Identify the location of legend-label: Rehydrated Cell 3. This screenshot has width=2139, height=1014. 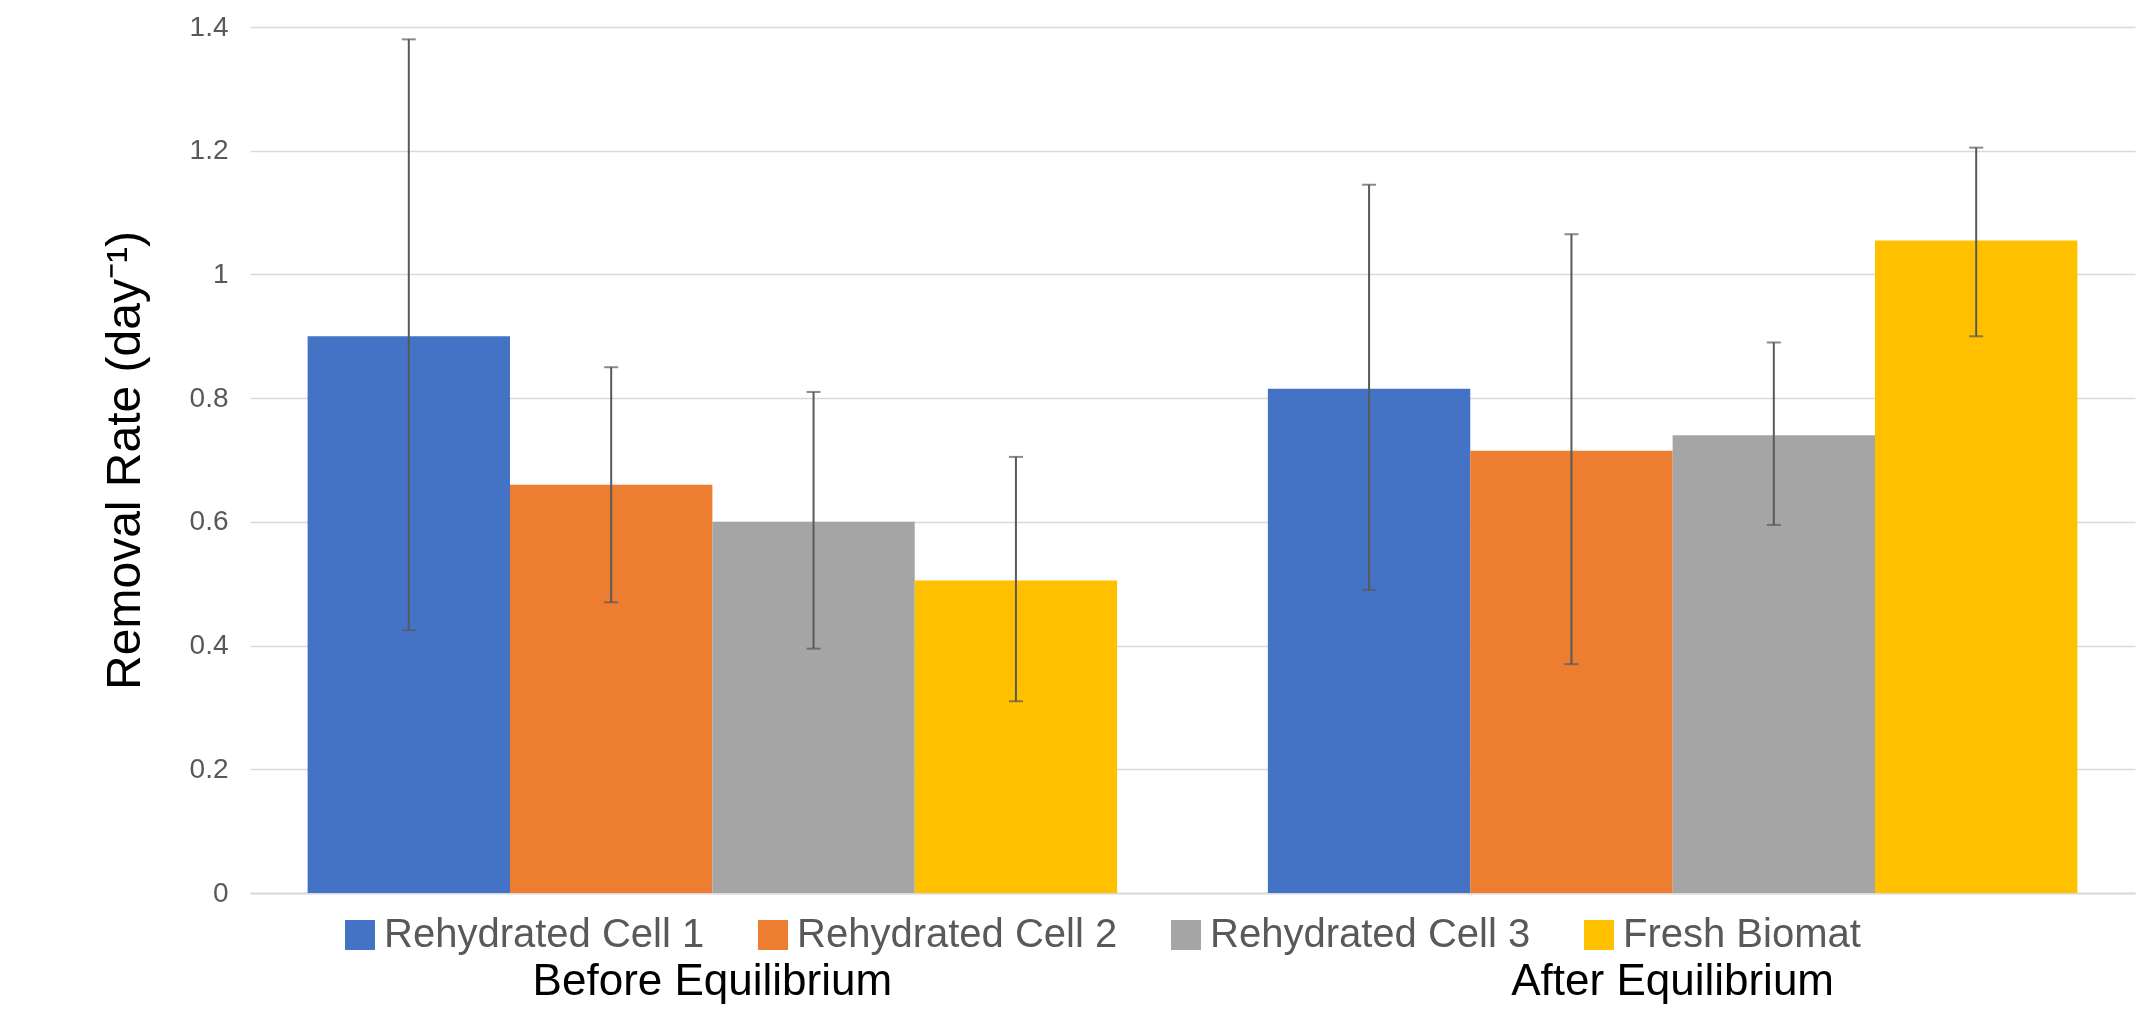
(1370, 933).